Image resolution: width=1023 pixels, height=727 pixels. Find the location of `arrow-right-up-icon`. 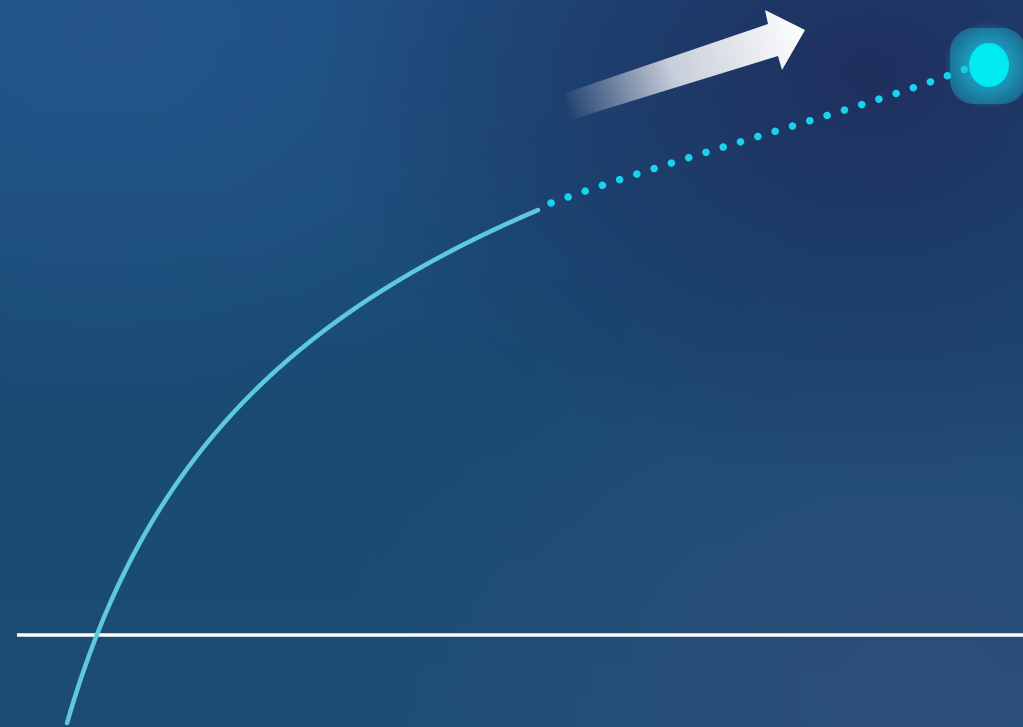

arrow-right-up-icon is located at coordinates (685, 65).